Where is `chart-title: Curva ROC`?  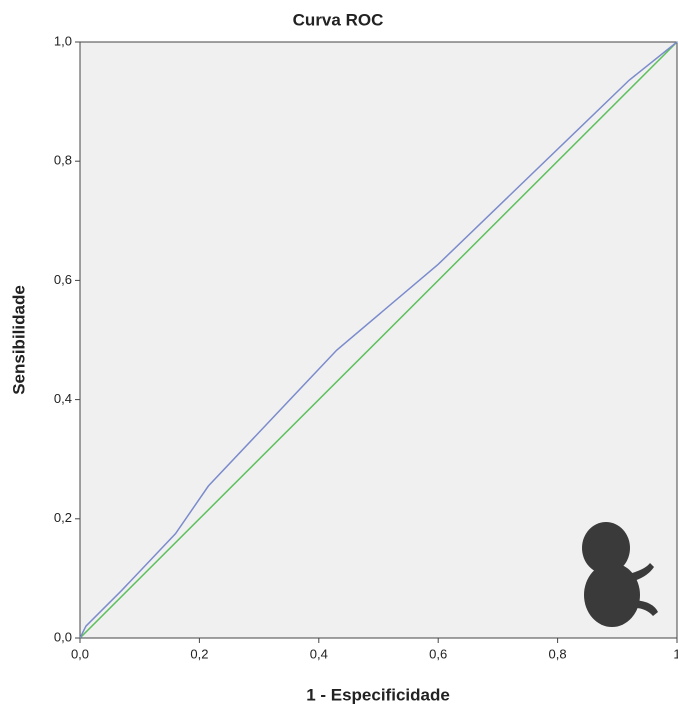 chart-title: Curva ROC is located at coordinates (338, 19).